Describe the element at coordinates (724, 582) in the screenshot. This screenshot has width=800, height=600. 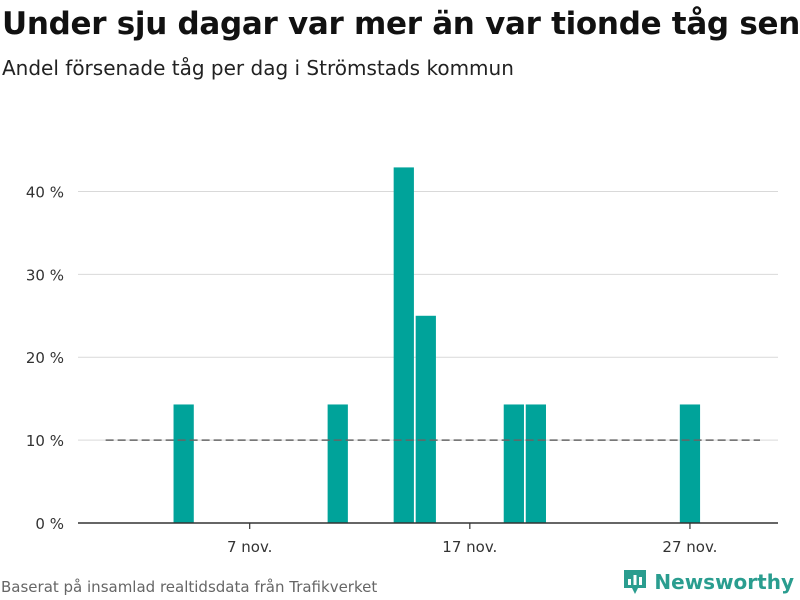
I see `brand-name: Newsworthy` at that location.